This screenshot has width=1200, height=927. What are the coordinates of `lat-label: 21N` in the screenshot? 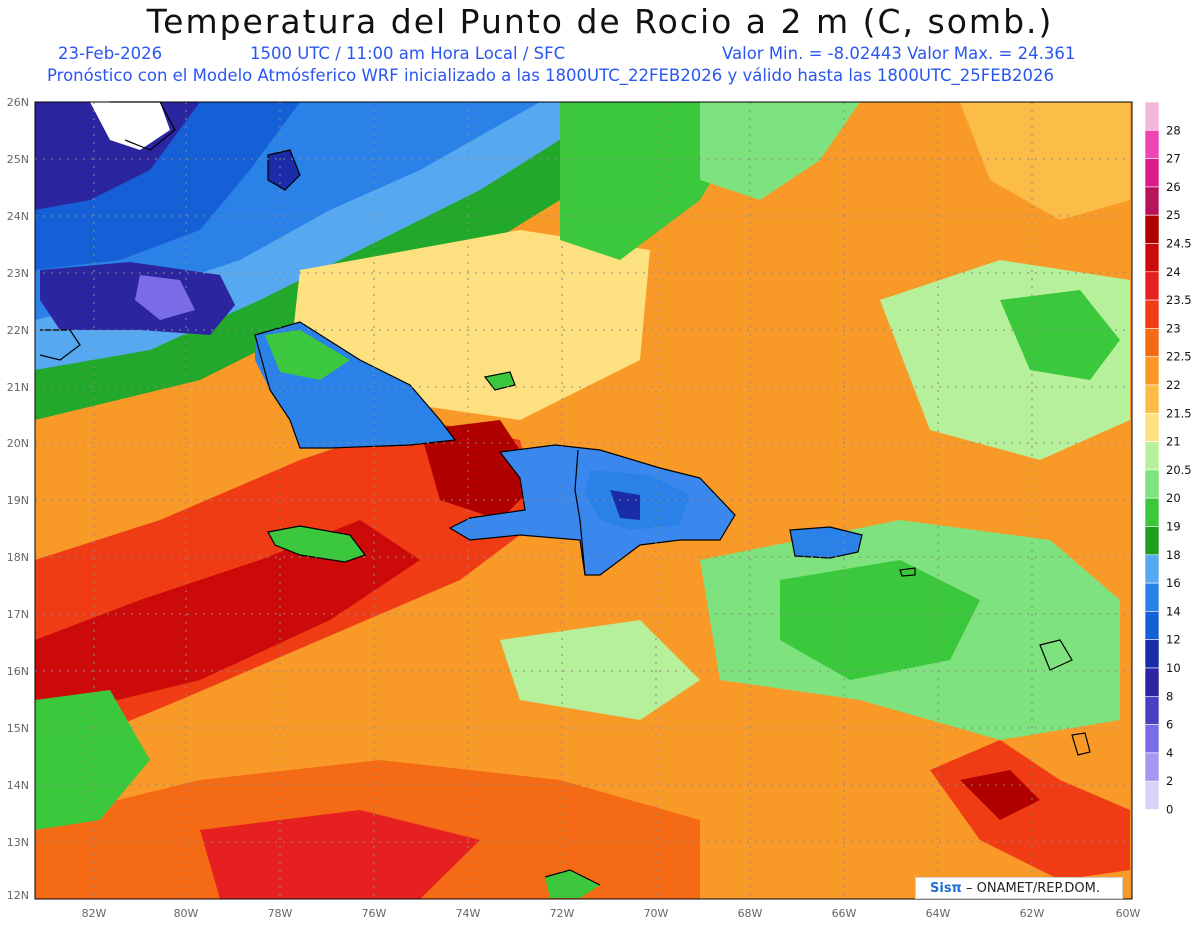 It's located at (18, 387).